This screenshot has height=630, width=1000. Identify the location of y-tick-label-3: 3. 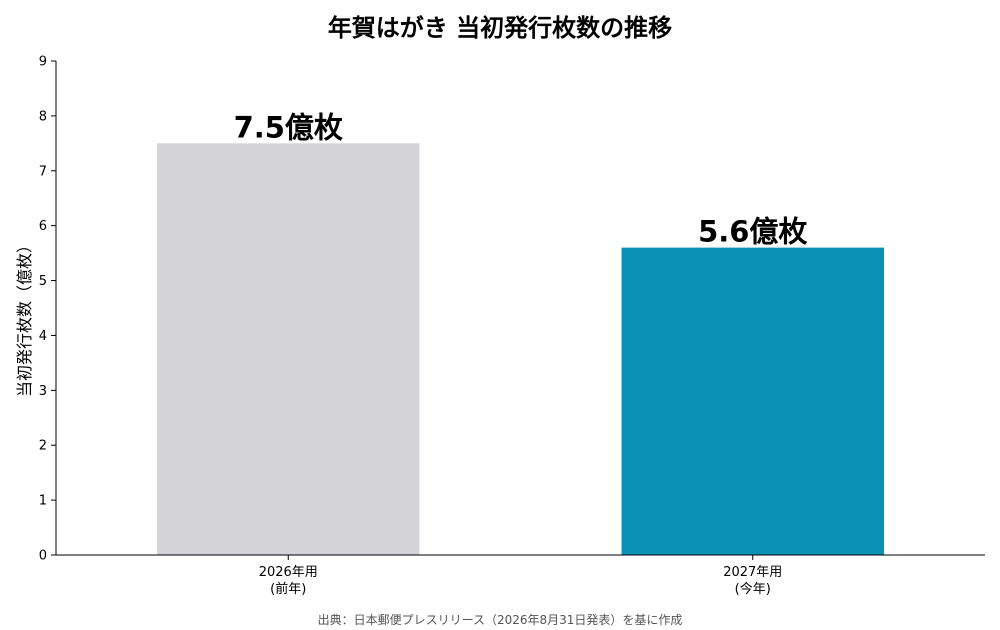
(43, 391).